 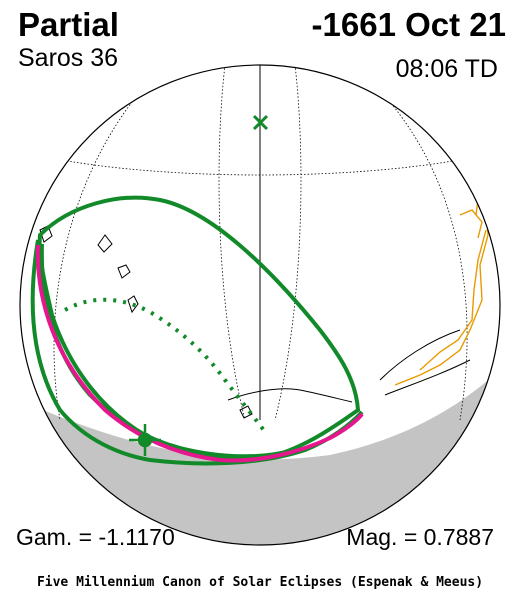 I want to click on sun-star-icon, so click(x=145, y=440).